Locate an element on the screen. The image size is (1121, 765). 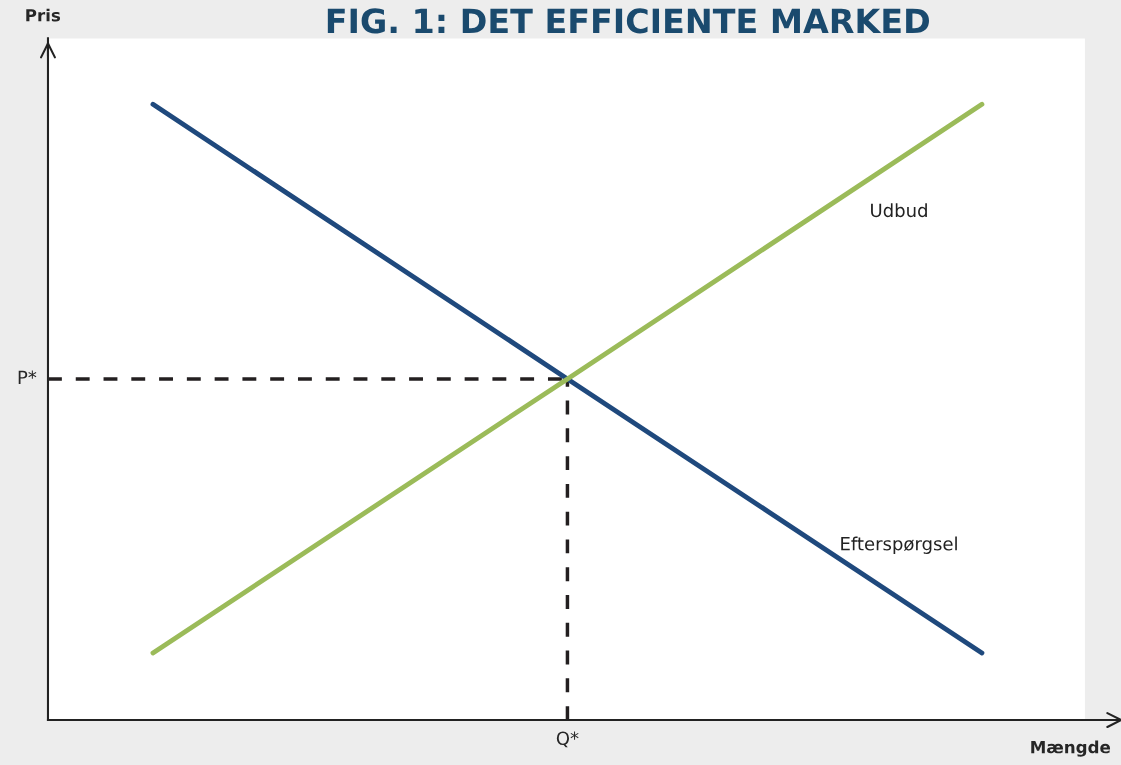
x-axis-title: Mængde is located at coordinates (1071, 748).